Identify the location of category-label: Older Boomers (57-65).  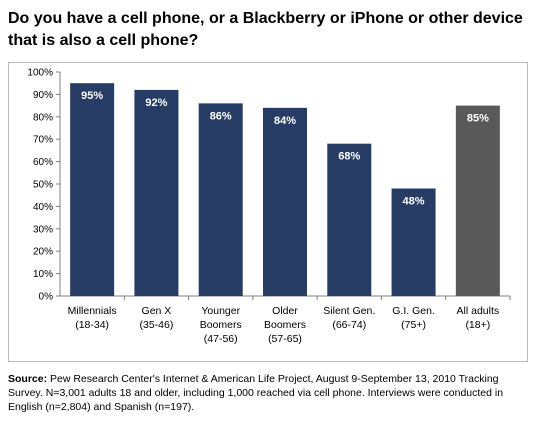
(285, 325).